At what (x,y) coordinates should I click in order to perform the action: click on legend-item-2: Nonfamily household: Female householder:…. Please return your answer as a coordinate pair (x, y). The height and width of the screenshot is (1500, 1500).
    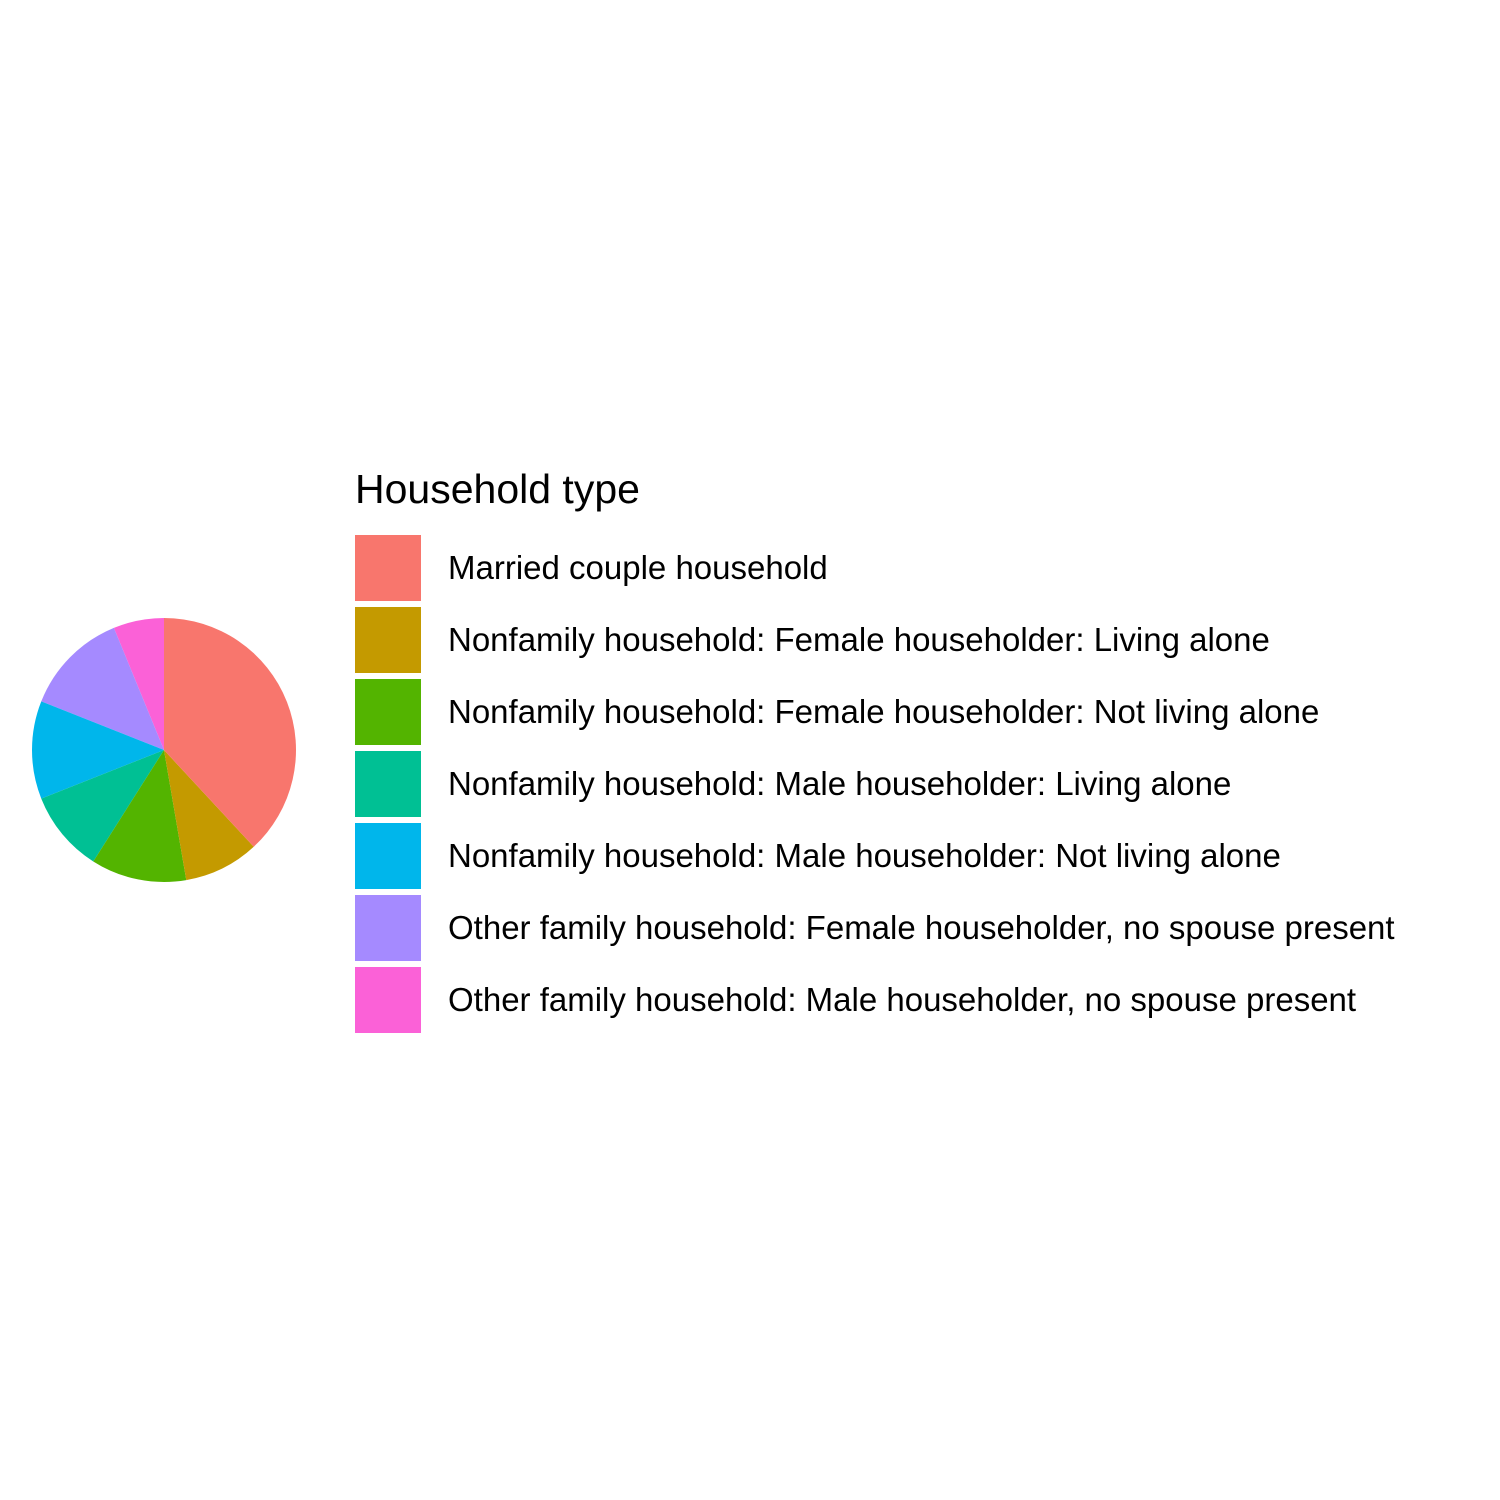
    Looking at the image, I should click on (875, 640).